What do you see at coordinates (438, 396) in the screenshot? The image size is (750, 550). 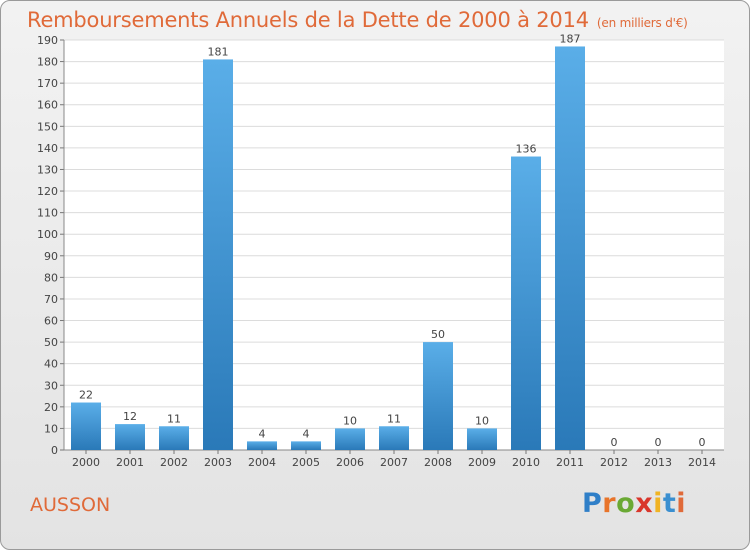 I see `bar-2008` at bounding box center [438, 396].